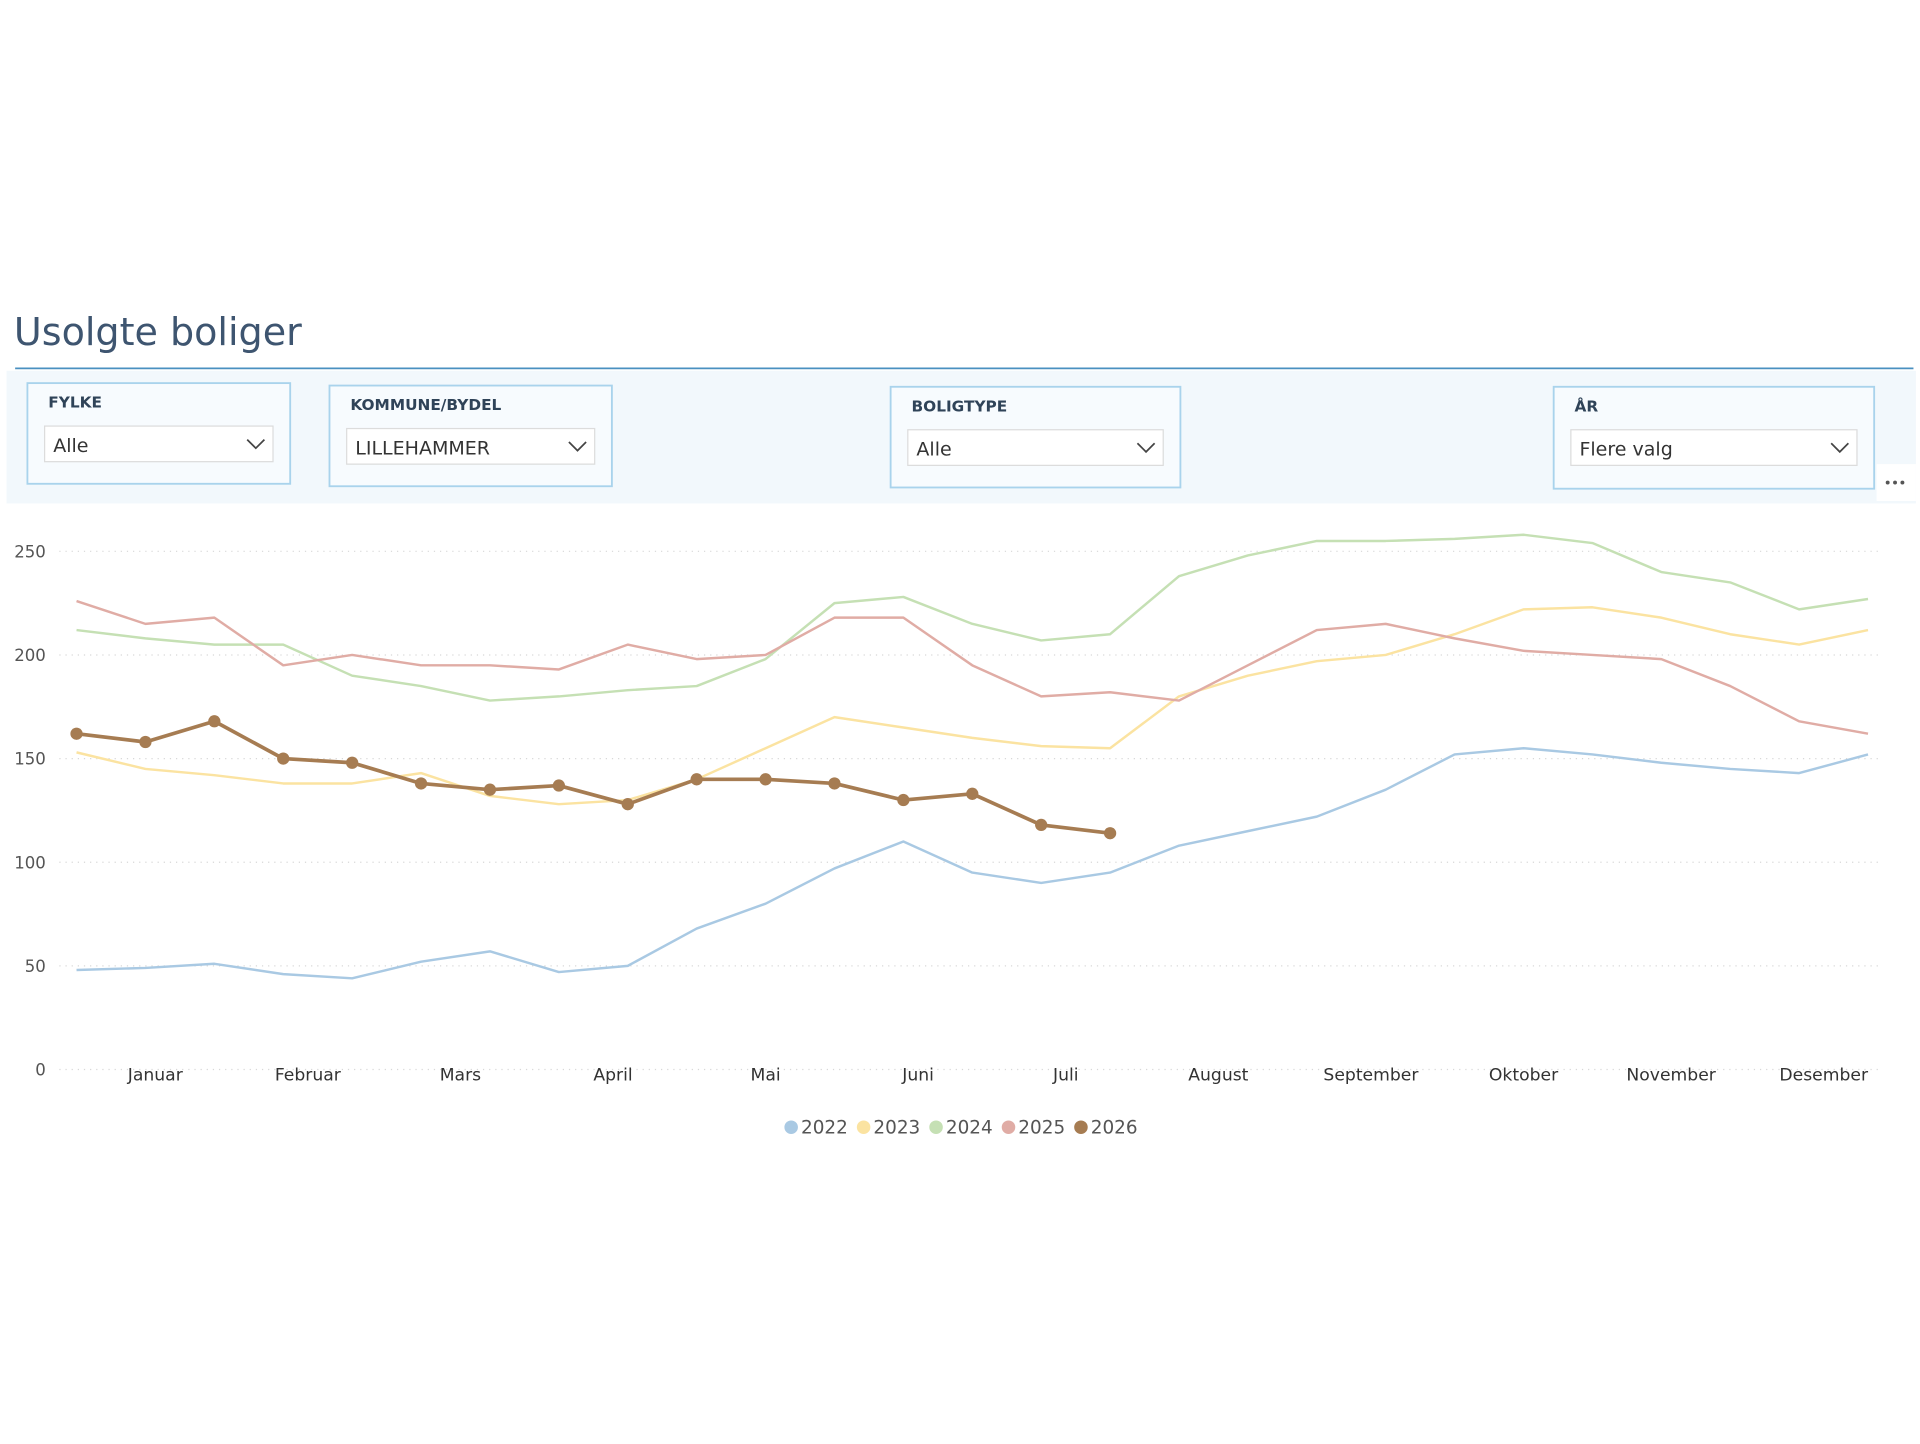 Image resolution: width=1920 pixels, height=1444 pixels. Describe the element at coordinates (917, 1076) in the screenshot. I see `x-tick-label: Juni` at that location.